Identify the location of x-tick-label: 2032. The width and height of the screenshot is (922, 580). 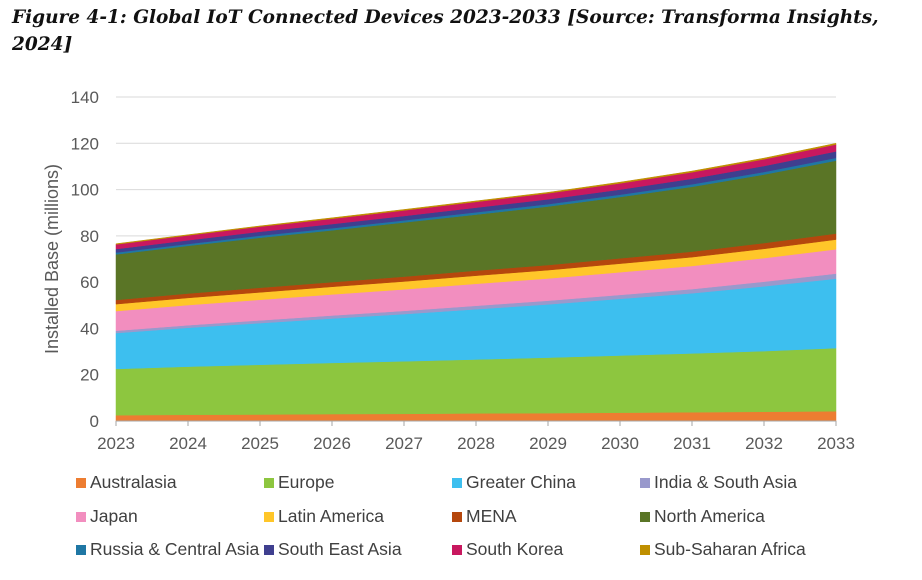
(764, 443).